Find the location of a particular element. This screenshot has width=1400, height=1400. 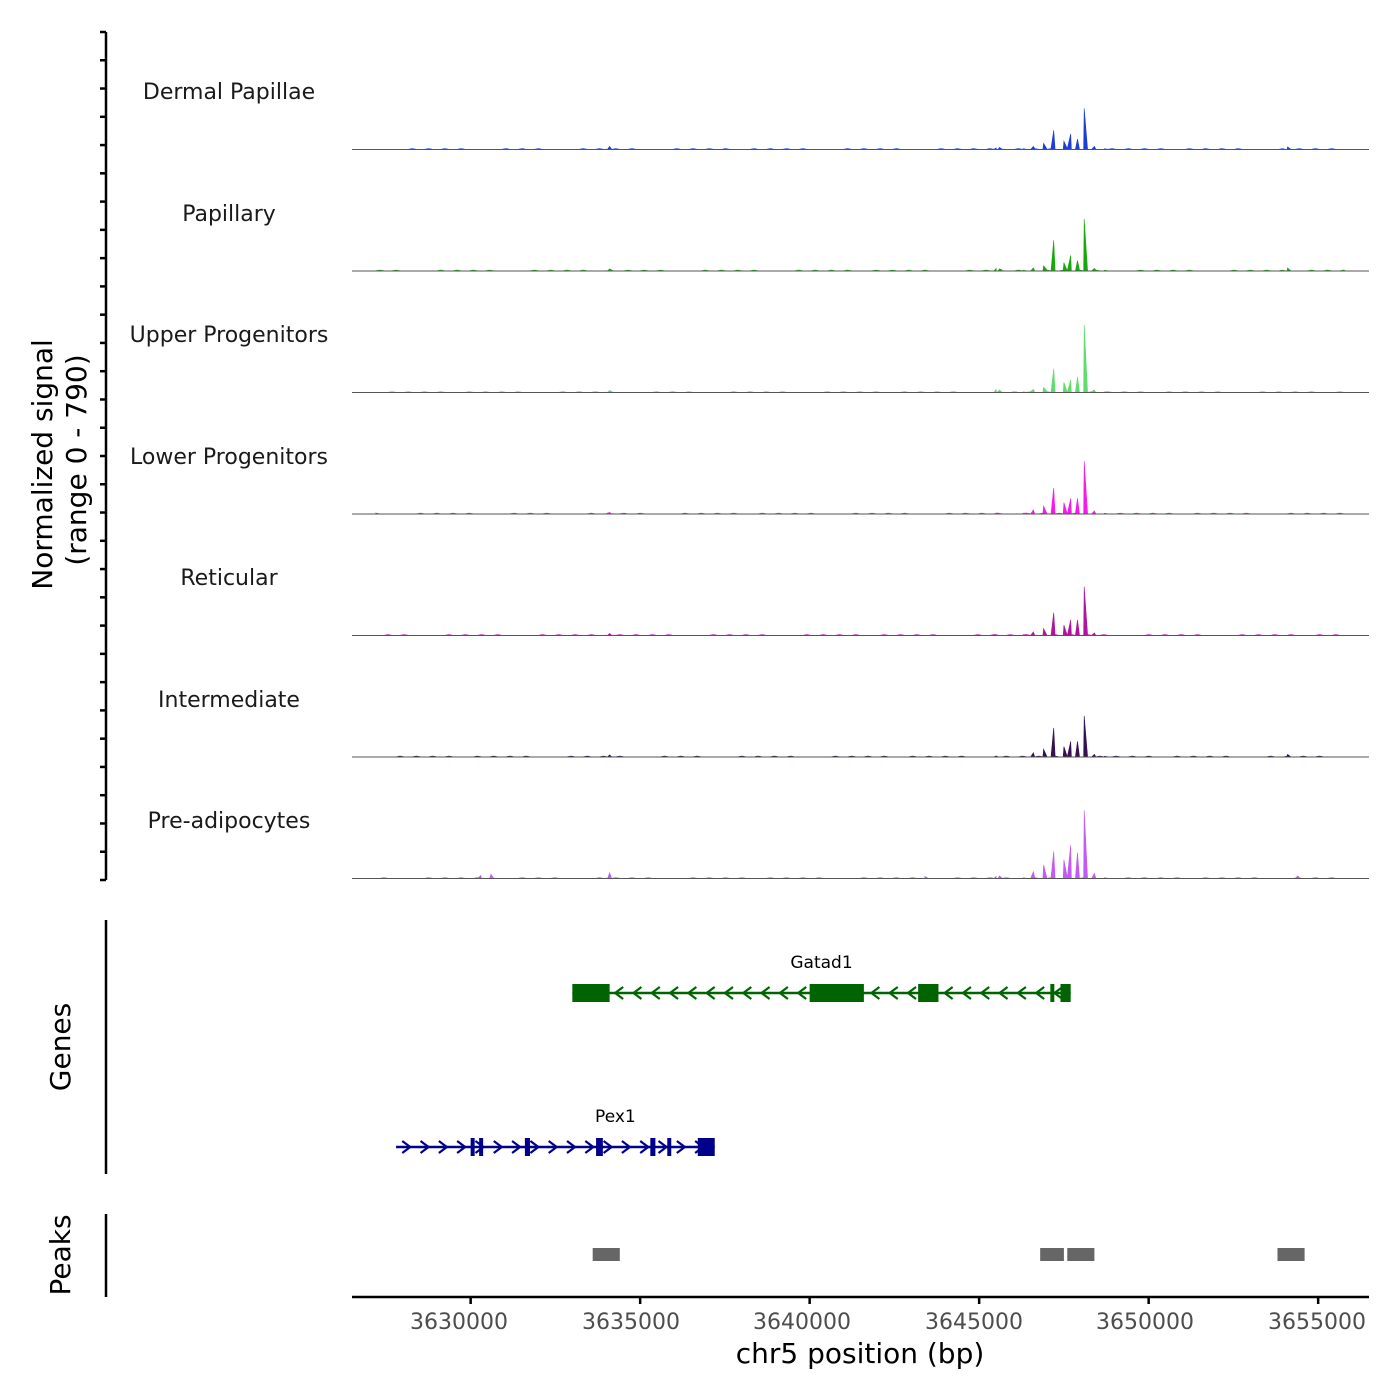

coverage-area-intermediate is located at coordinates (860, 736).